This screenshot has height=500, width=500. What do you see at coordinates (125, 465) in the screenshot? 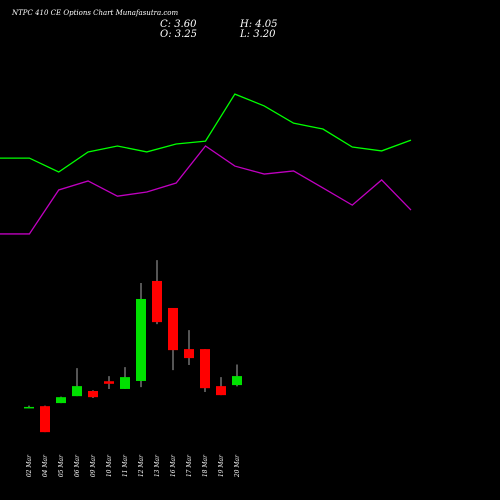
I see `x-tick-label: 11 Mar` at bounding box center [125, 465].